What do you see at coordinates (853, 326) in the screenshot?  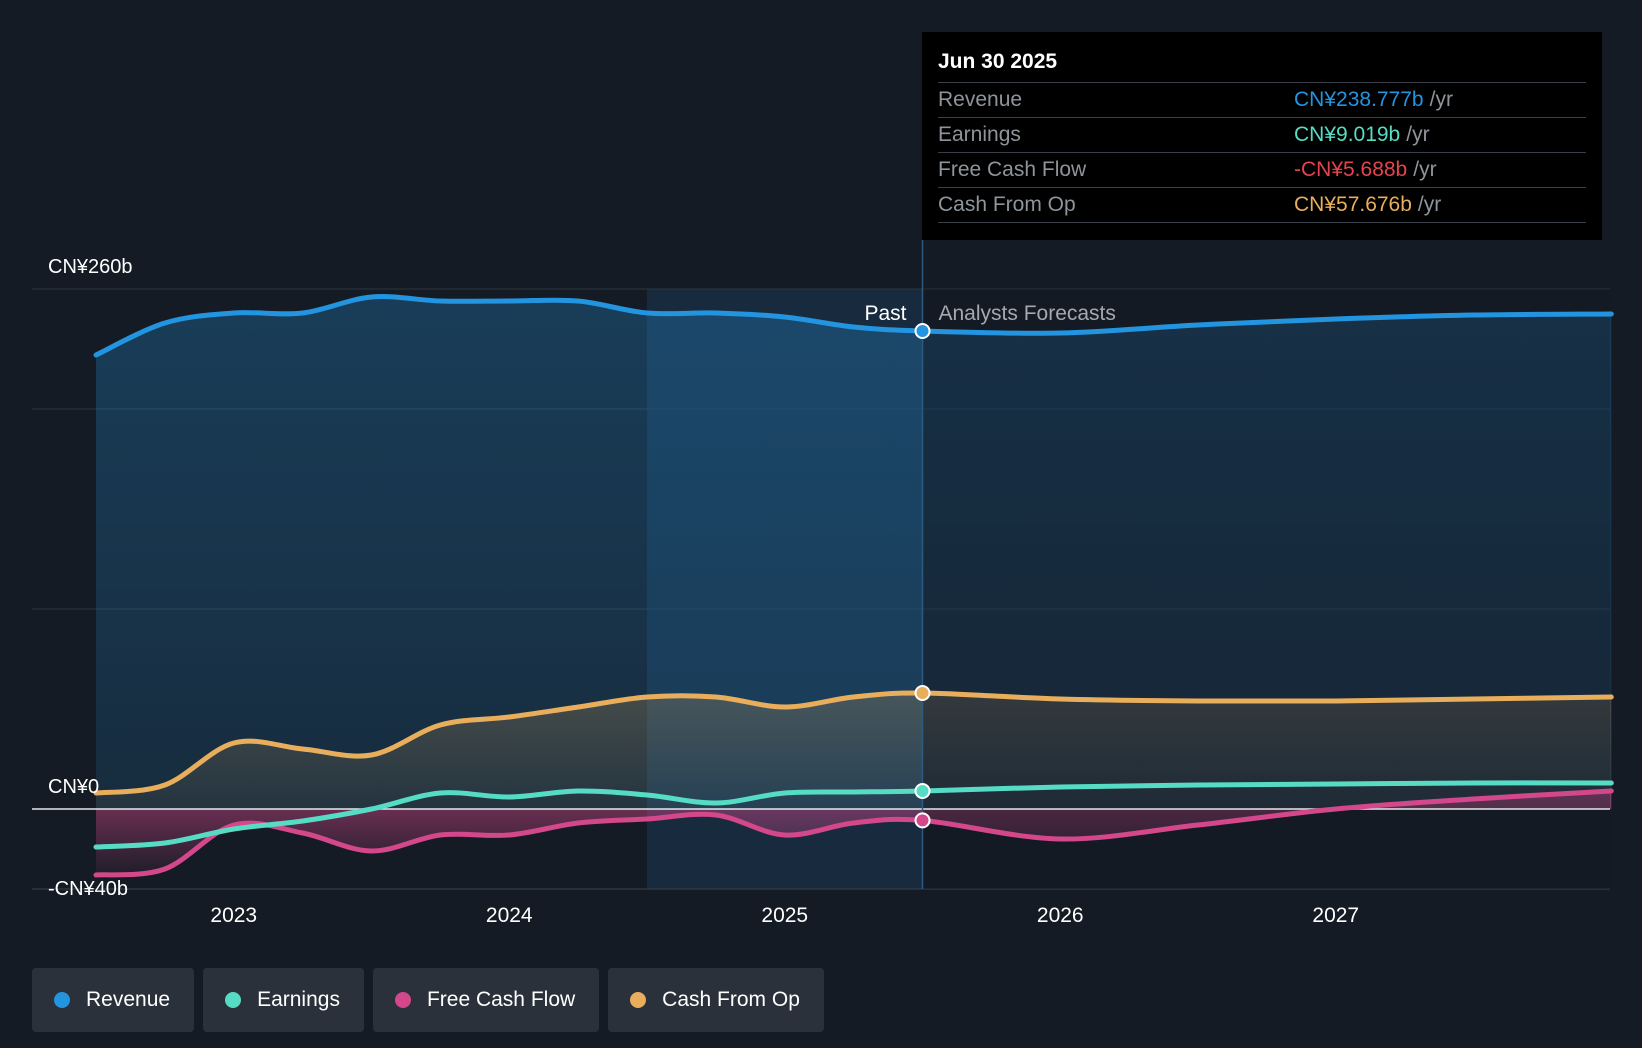 I see `revenue-line` at bounding box center [853, 326].